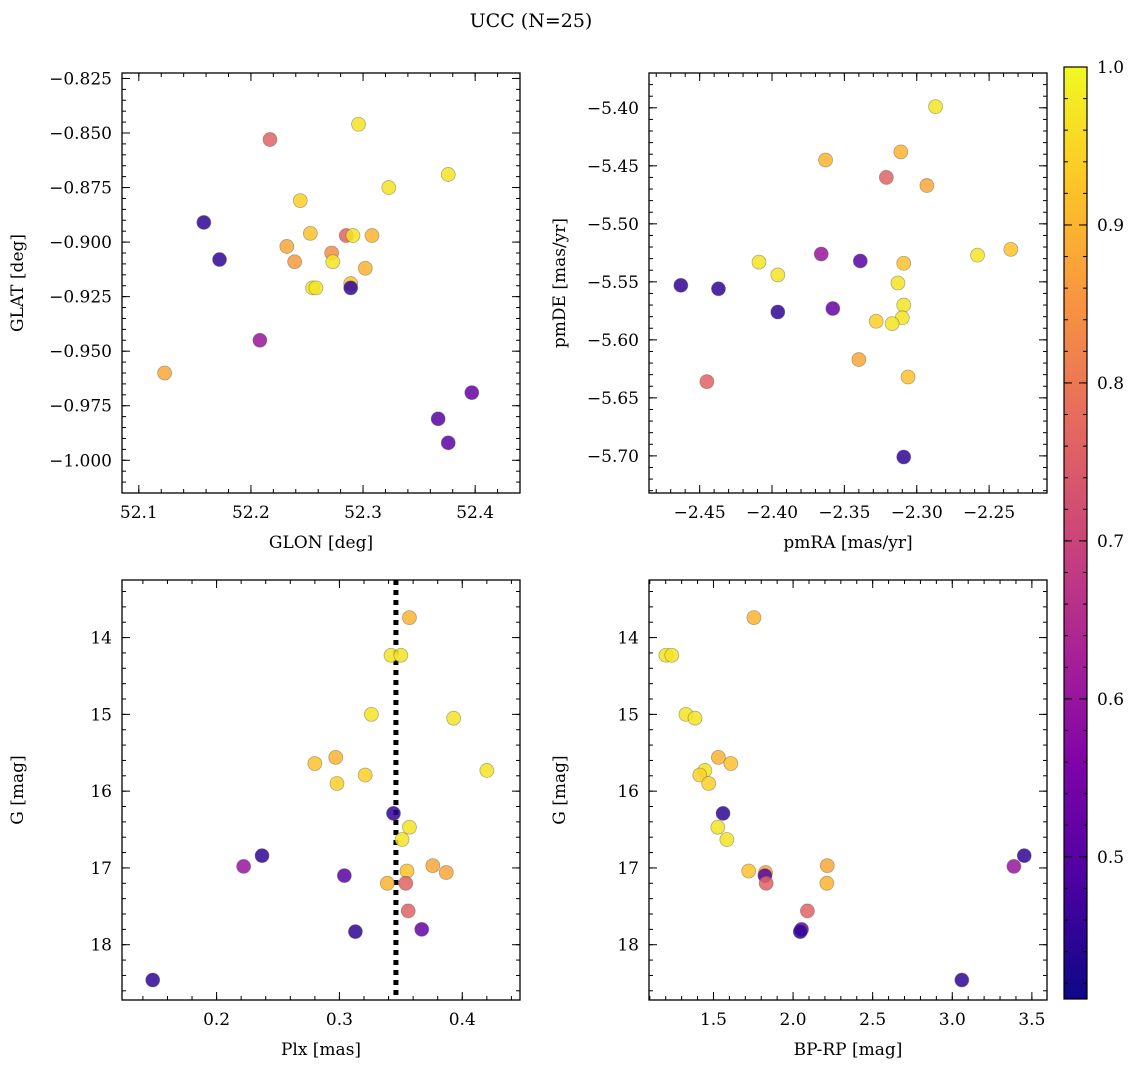 This screenshot has width=1136, height=1067. What do you see at coordinates (321, 1050) in the screenshot?
I see `x-axis-label: Plx [mas]` at bounding box center [321, 1050].